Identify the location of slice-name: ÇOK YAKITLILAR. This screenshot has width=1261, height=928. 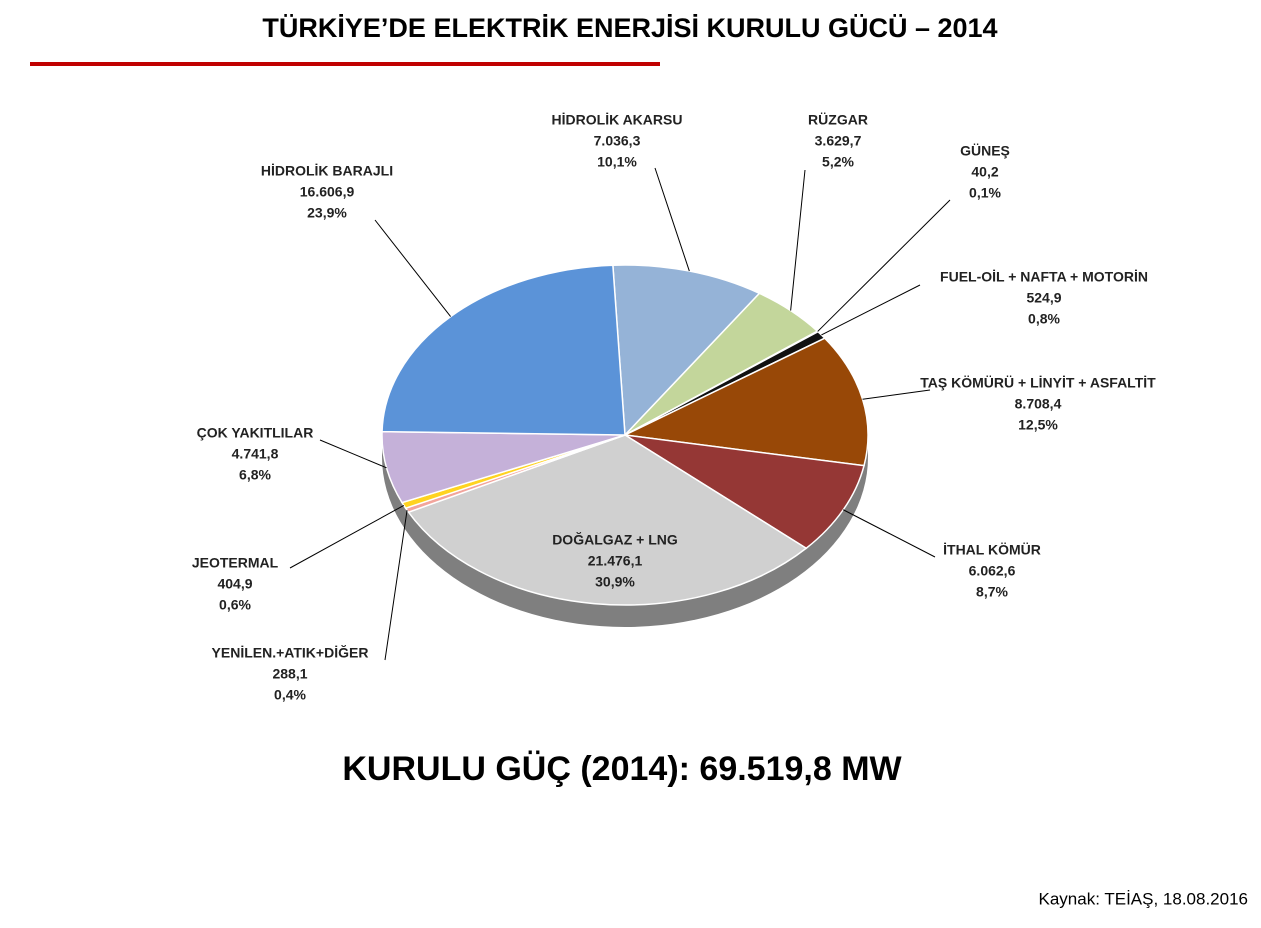
(255, 433).